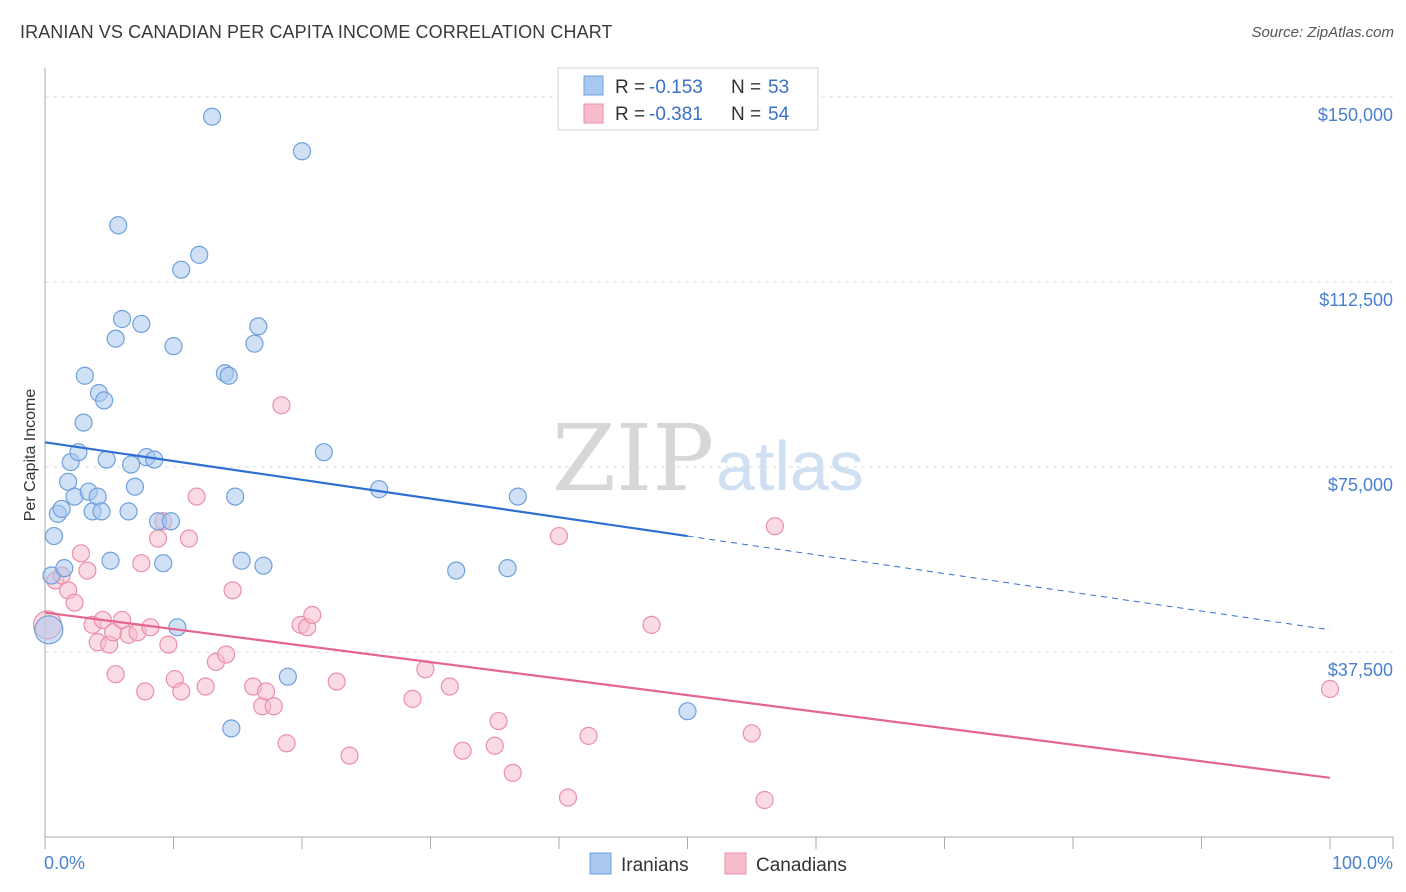 The image size is (1406, 892). What do you see at coordinates (1356, 300) in the screenshot?
I see `y-tick-label-2: $112,500` at bounding box center [1356, 300].